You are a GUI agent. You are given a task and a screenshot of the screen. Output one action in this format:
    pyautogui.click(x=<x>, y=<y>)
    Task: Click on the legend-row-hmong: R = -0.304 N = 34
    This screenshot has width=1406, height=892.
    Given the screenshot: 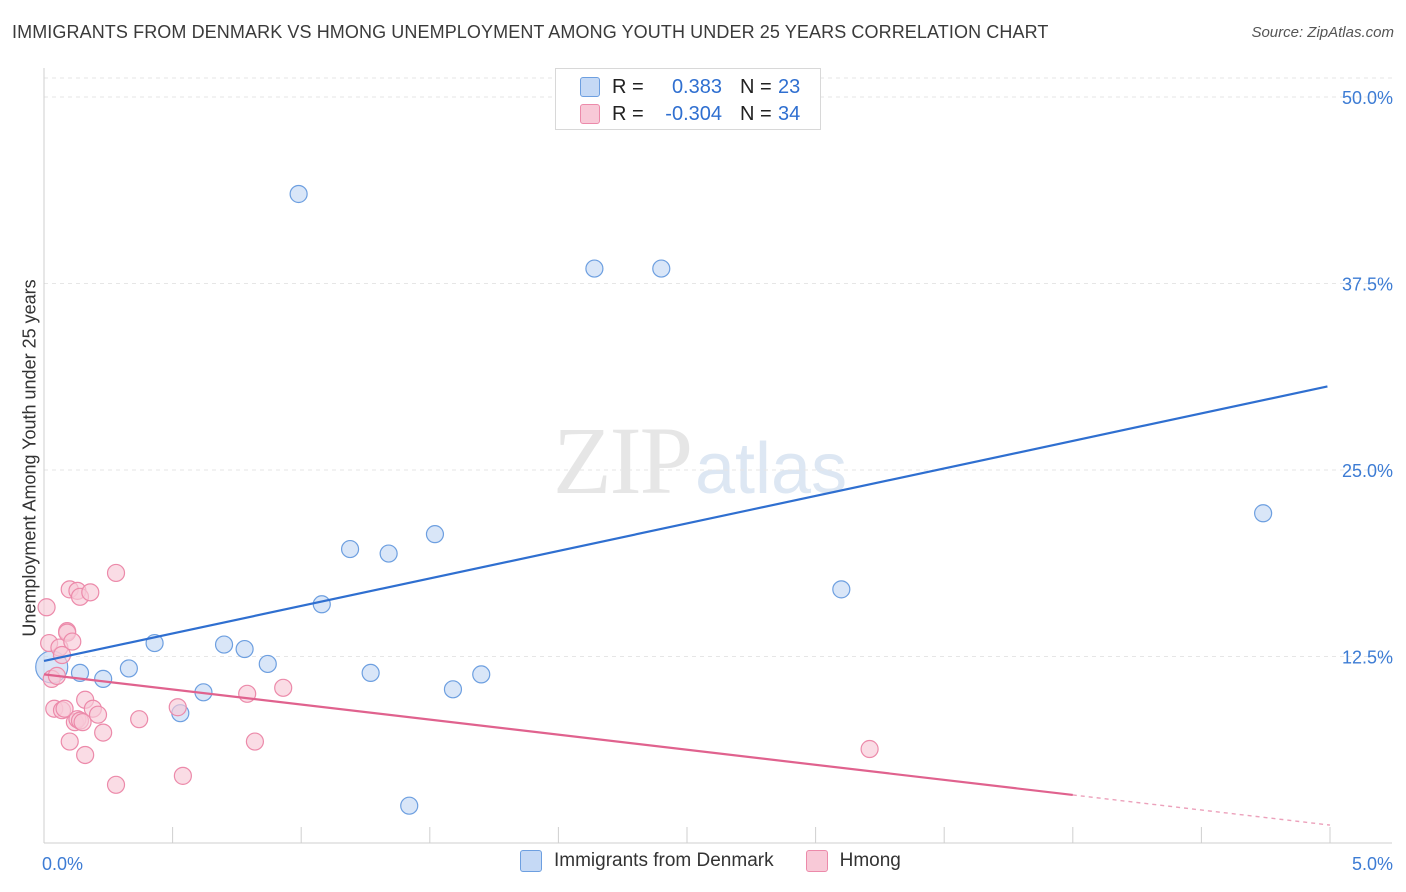 What is the action you would take?
    pyautogui.click(x=690, y=114)
    